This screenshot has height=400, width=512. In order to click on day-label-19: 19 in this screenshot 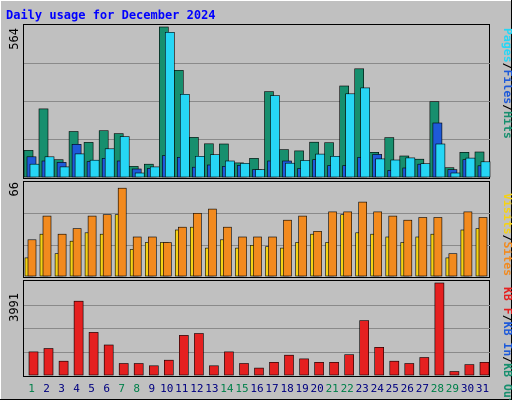, I will do `click(301, 388)`.